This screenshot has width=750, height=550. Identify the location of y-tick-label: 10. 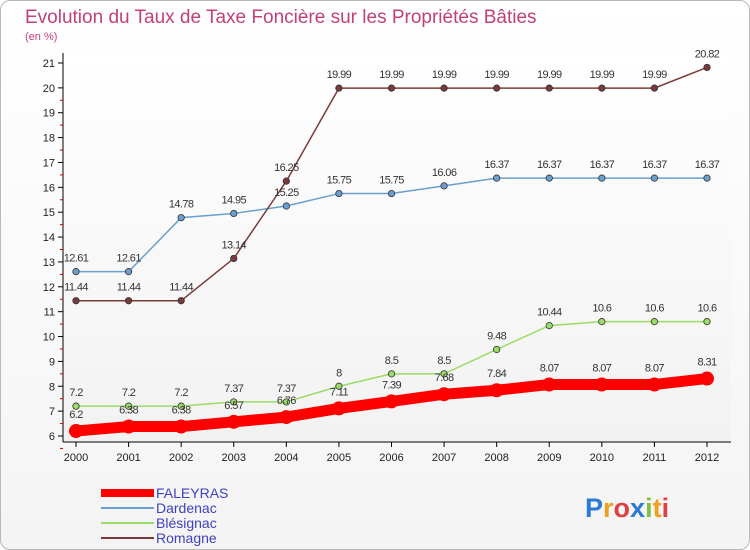
(49, 338).